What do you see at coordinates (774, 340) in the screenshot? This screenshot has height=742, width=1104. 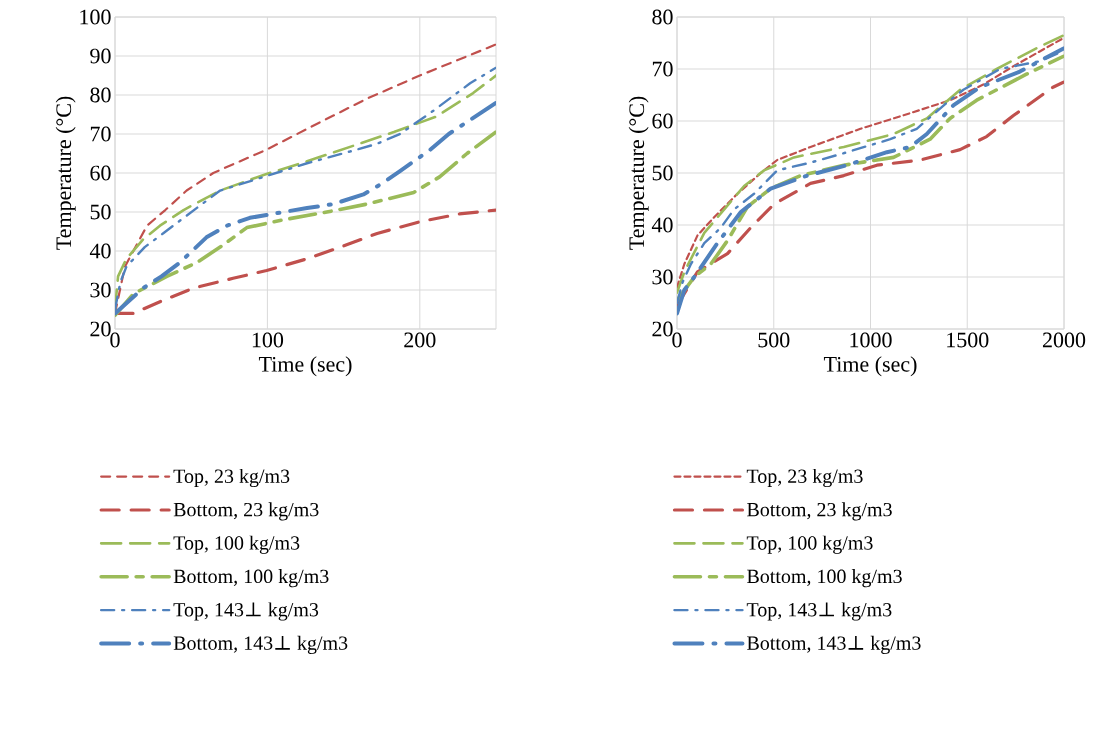 I see `x-tick-label: 500` at bounding box center [774, 340].